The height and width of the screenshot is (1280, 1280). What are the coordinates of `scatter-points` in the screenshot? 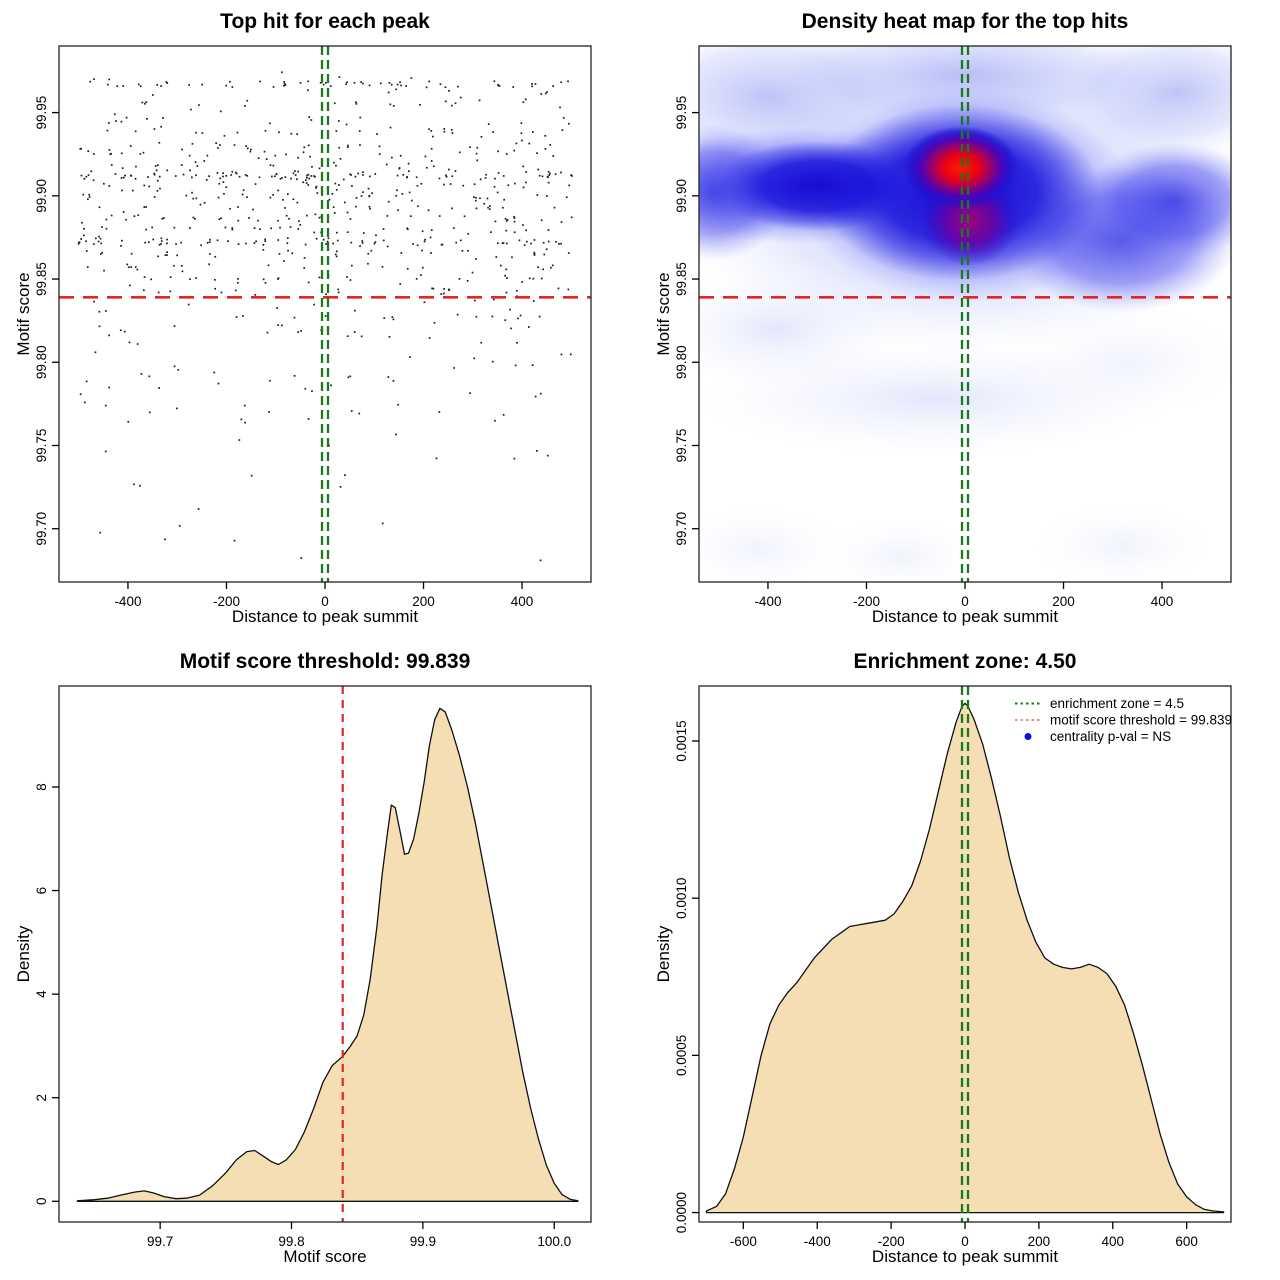 It's located at (325, 316).